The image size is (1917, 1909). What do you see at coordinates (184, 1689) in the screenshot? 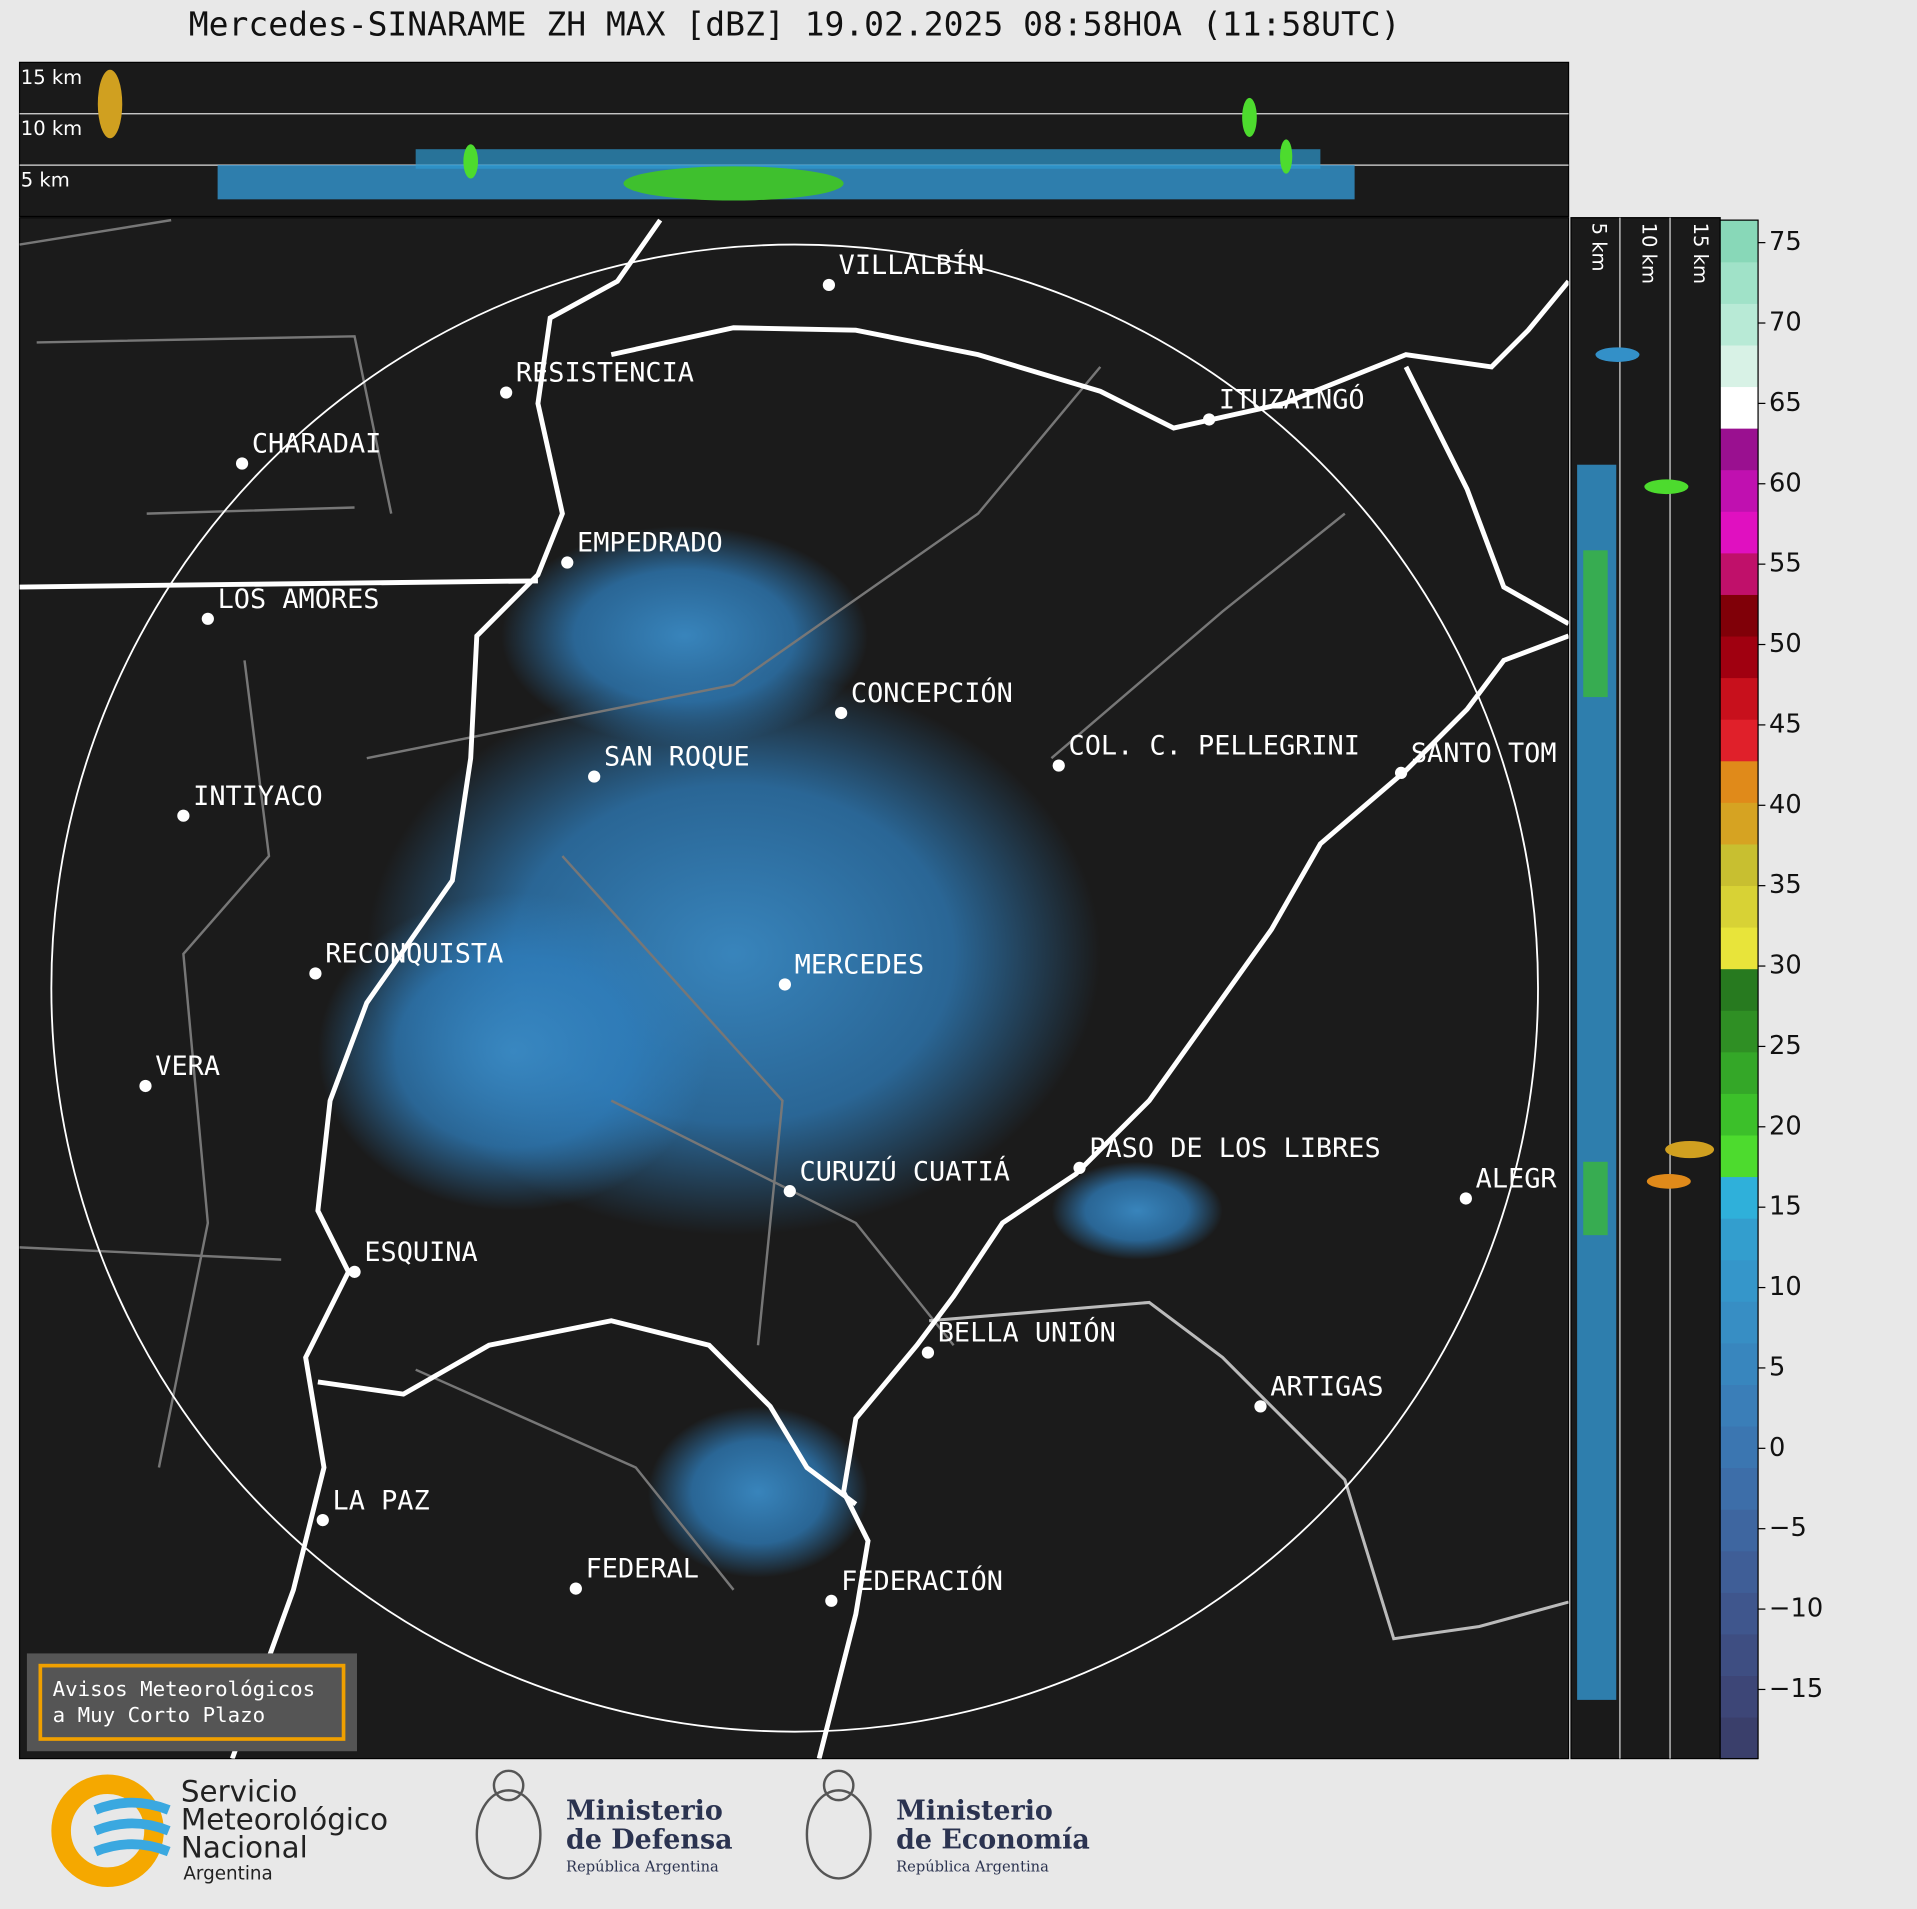
I see `notice-text: Avisos Meteorológicos` at bounding box center [184, 1689].